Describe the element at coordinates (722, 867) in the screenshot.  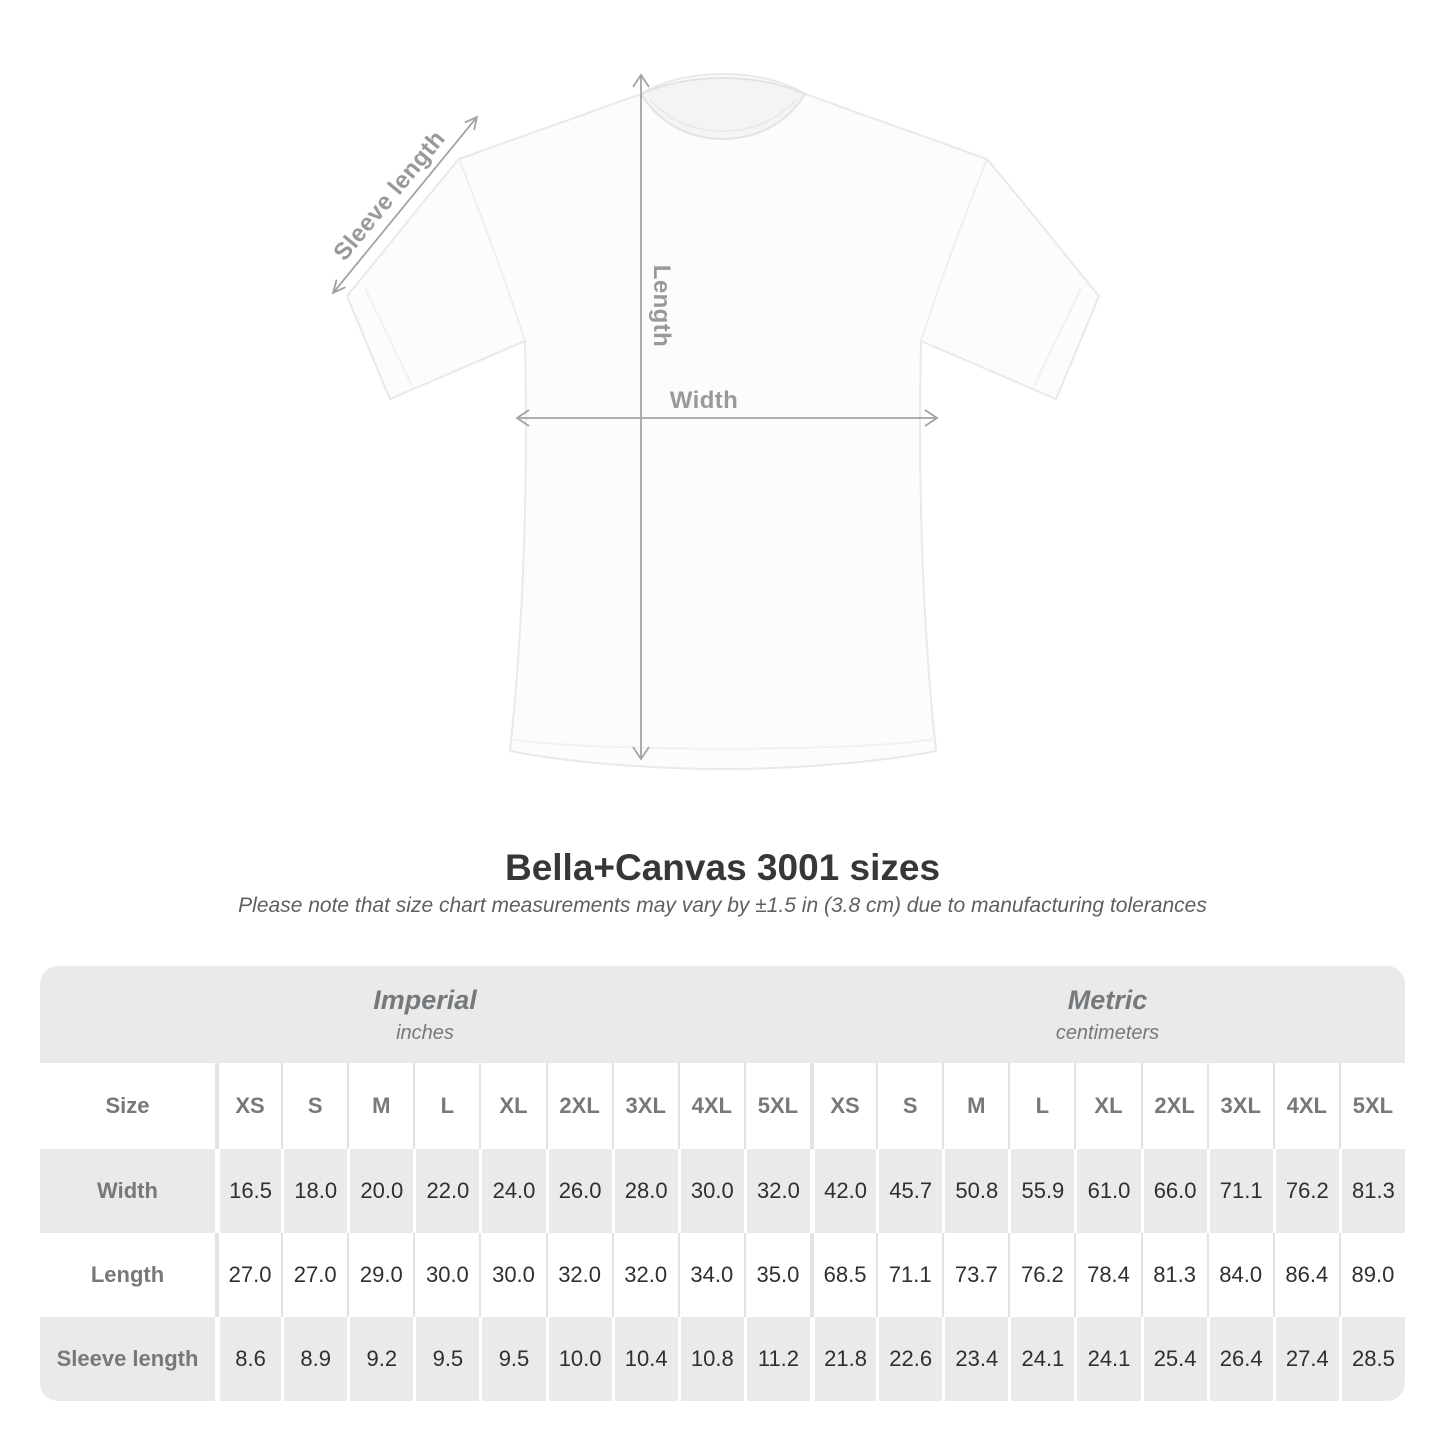
I see `page-title: Bella+Canvas 3001 sizes` at that location.